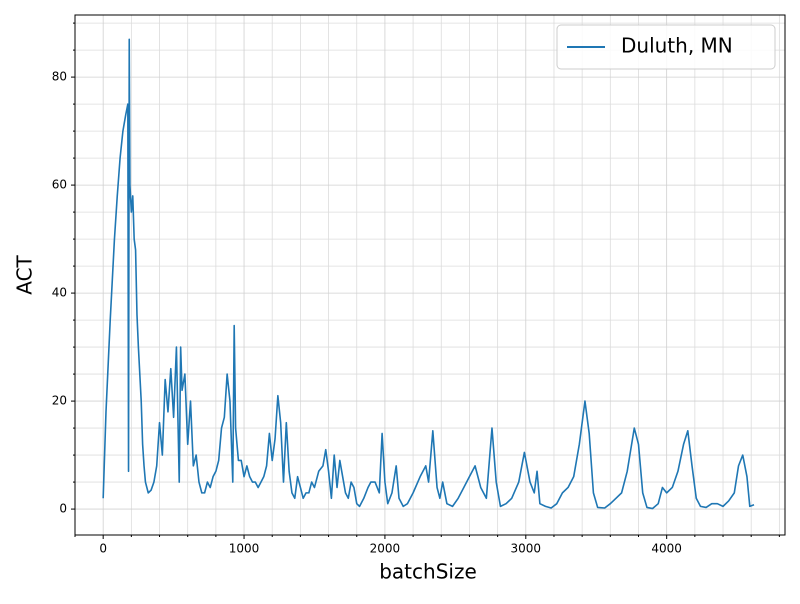  I want to click on legend-label: Duluth, MN, so click(677, 46).